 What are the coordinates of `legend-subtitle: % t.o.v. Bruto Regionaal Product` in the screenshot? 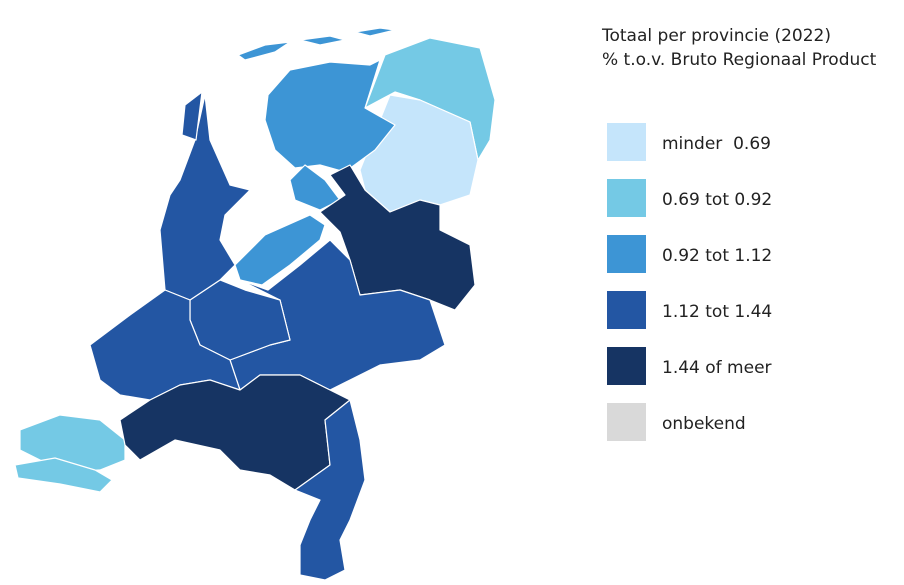 It's located at (739, 60).